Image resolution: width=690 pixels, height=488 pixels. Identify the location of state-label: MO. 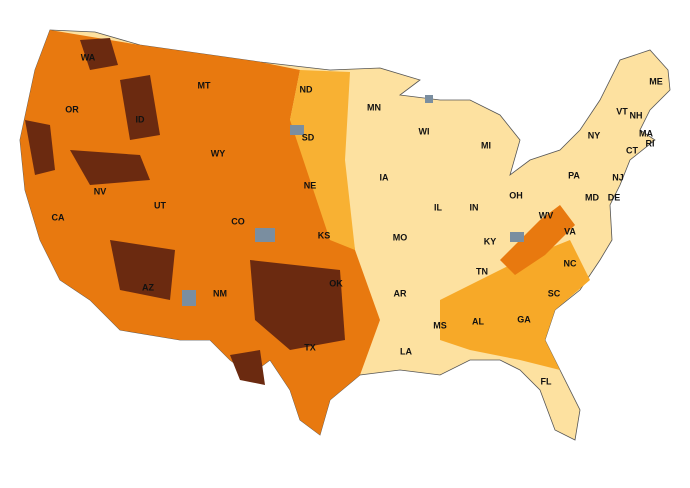
(400, 237).